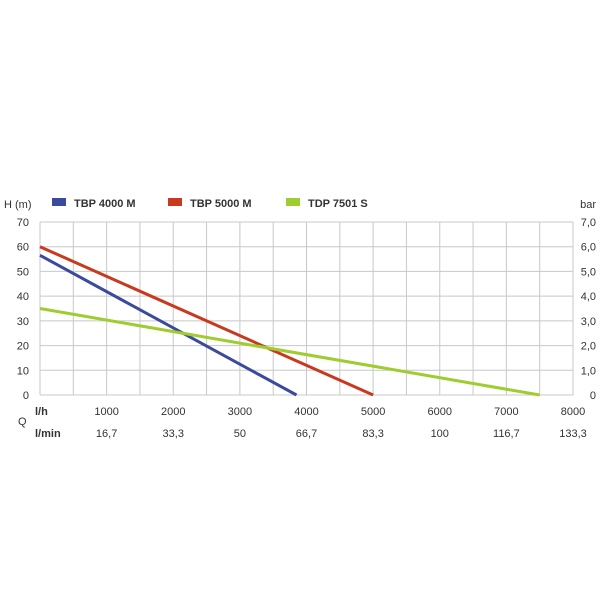 This screenshot has height=600, width=600. I want to click on right-tick-label: 6,0, so click(588, 248).